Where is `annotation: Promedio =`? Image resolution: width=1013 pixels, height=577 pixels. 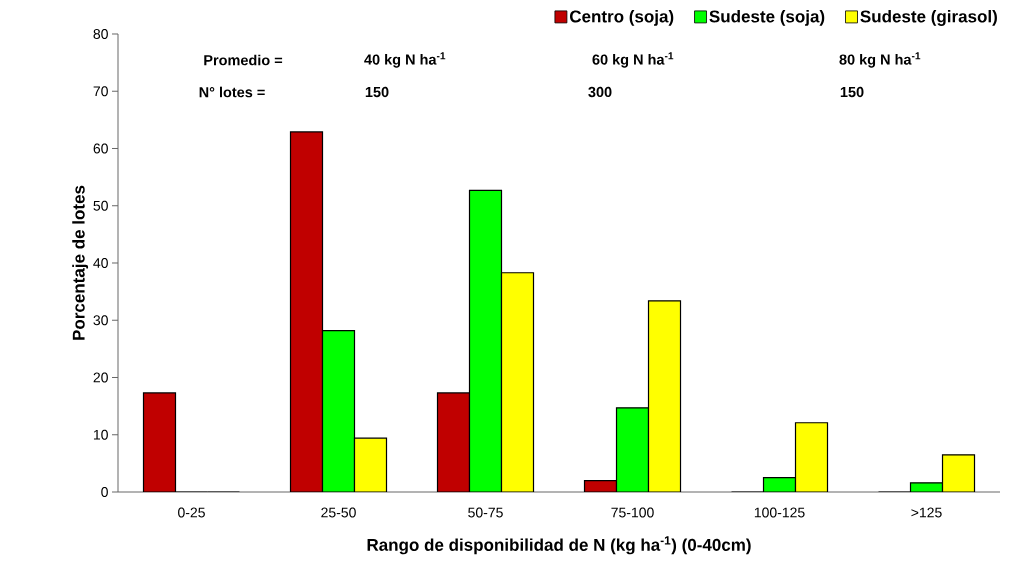
annotation: Promedio = is located at coordinates (243, 60).